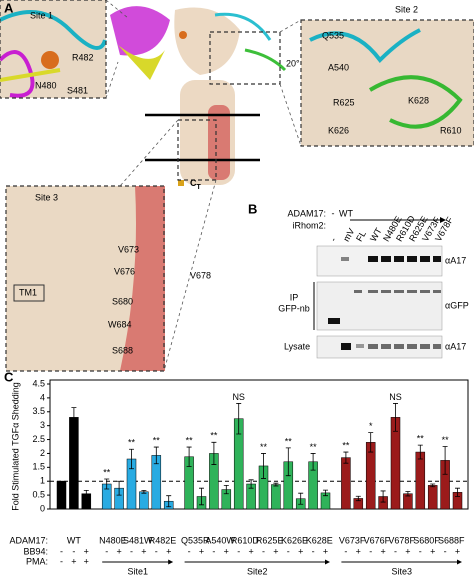 The height and width of the screenshot is (578, 474). I want to click on ip-antibody: GFP-nb, so click(294, 308).